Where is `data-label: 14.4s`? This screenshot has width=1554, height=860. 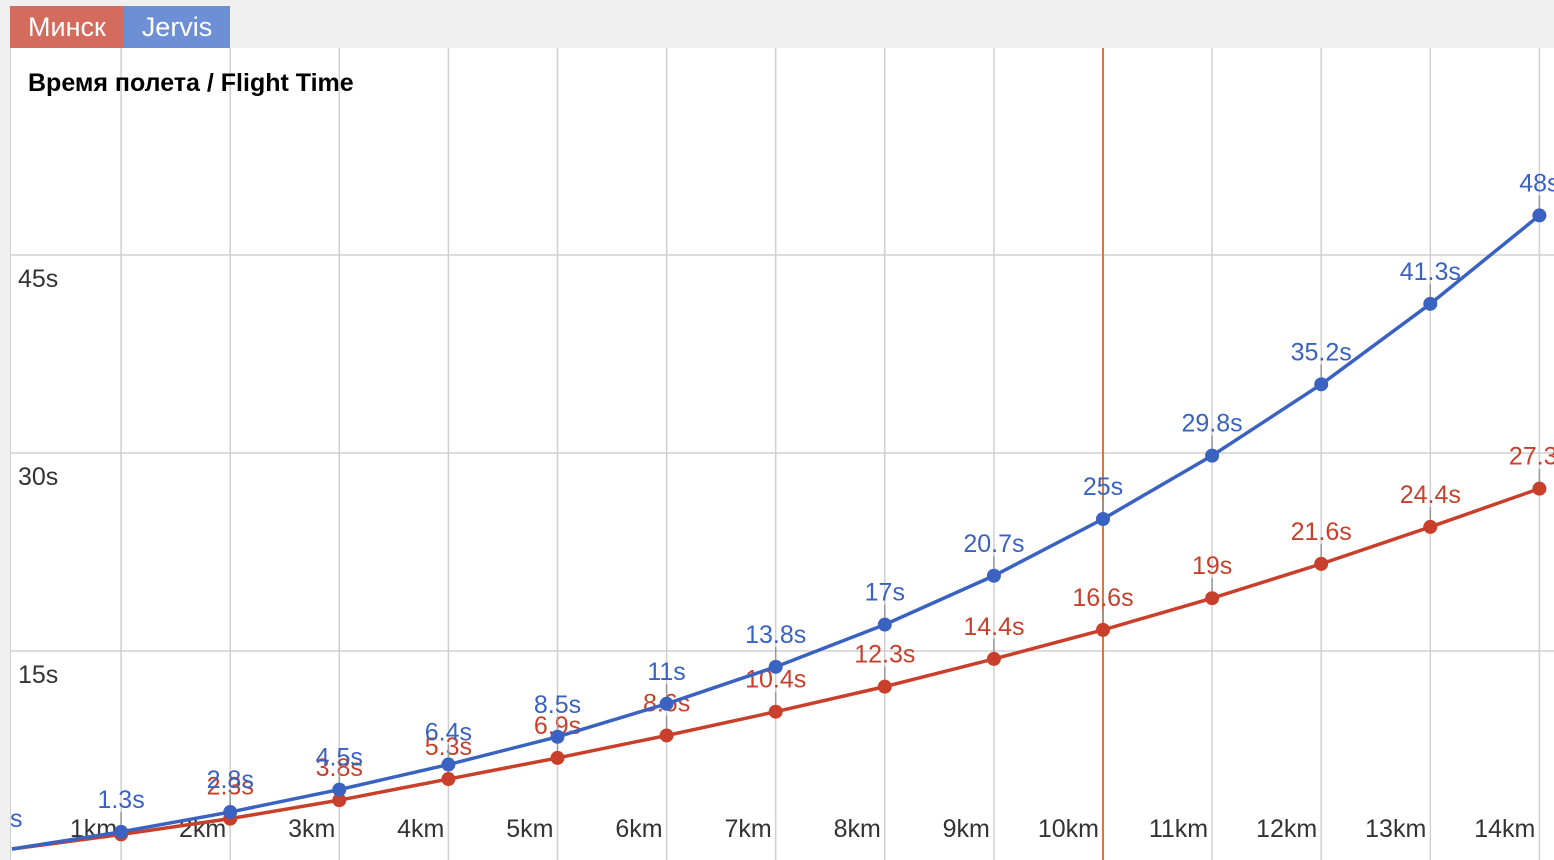
data-label: 14.4s is located at coordinates (993, 627).